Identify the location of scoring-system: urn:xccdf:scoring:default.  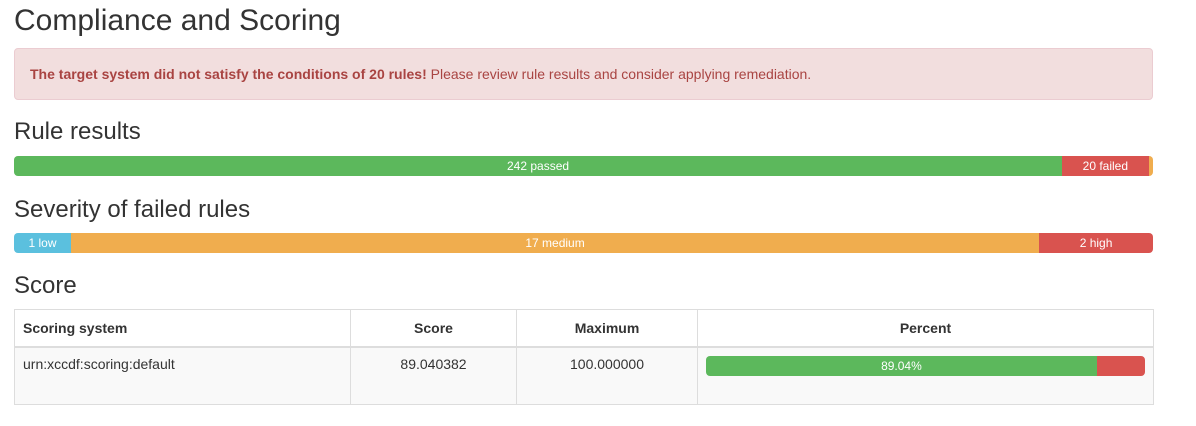
(182, 375).